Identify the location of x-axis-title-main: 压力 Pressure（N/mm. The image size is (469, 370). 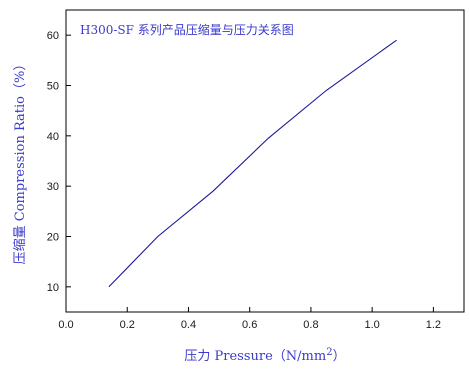
(255, 356).